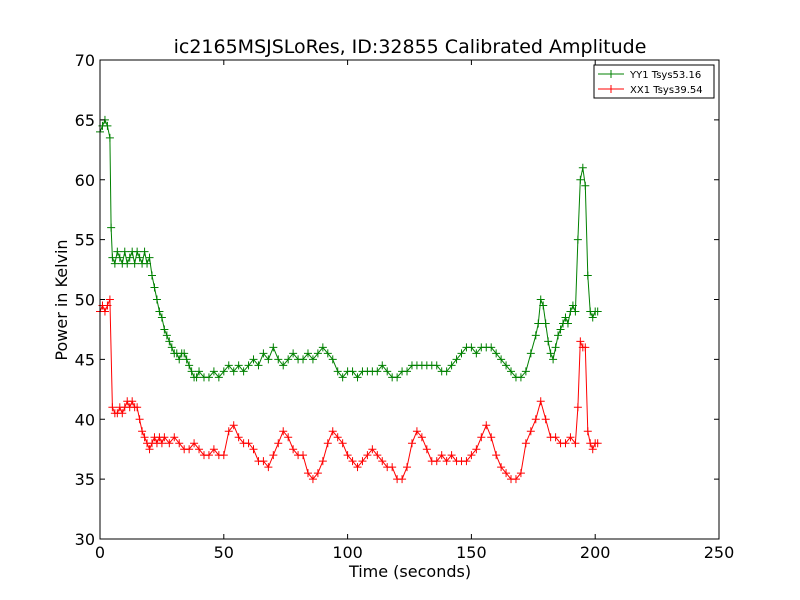  Describe the element at coordinates (85, 240) in the screenshot. I see `y-tick-label: 55` at that location.